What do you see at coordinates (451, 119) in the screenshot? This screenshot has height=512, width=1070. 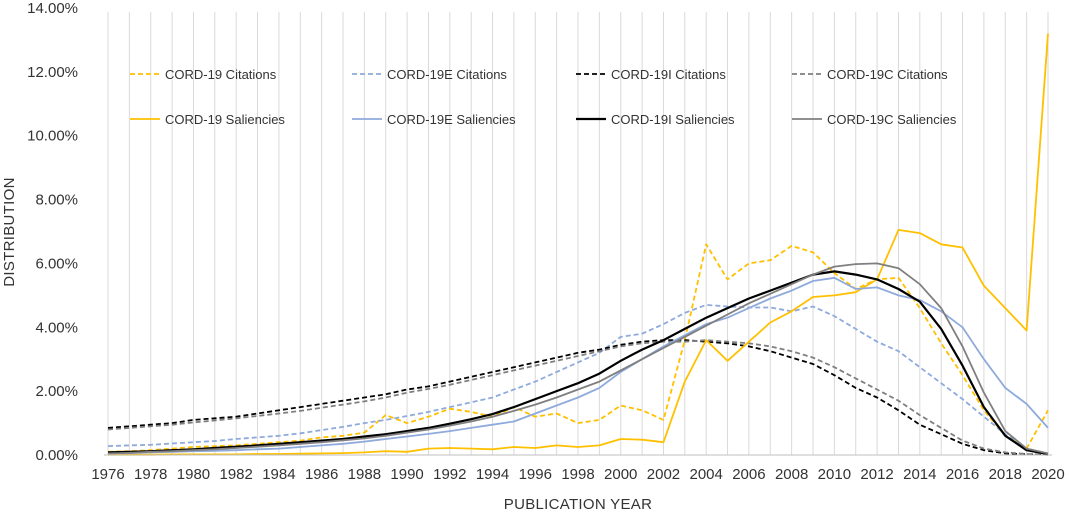 I see `legend-label: CORD-19E Saliencies` at bounding box center [451, 119].